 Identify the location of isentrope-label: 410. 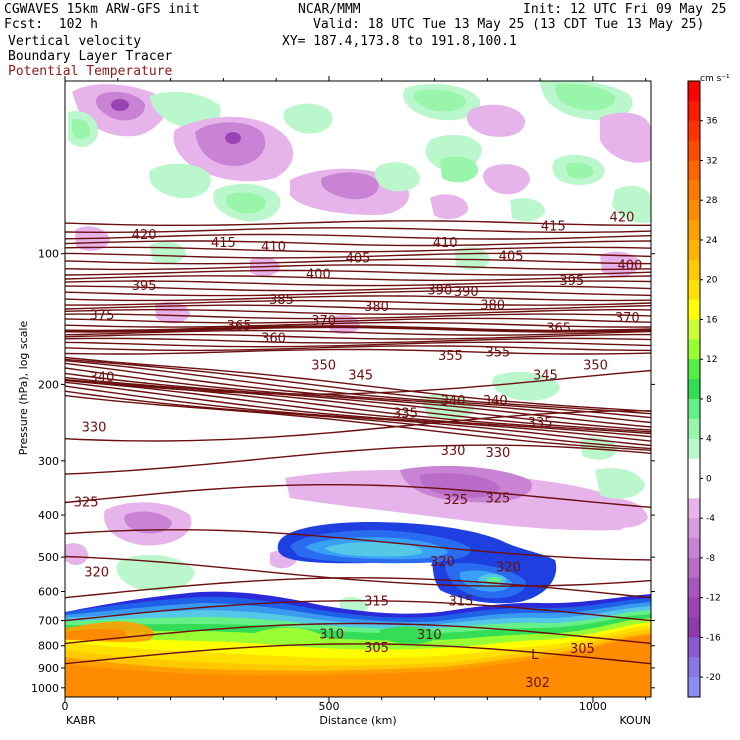
(273, 247).